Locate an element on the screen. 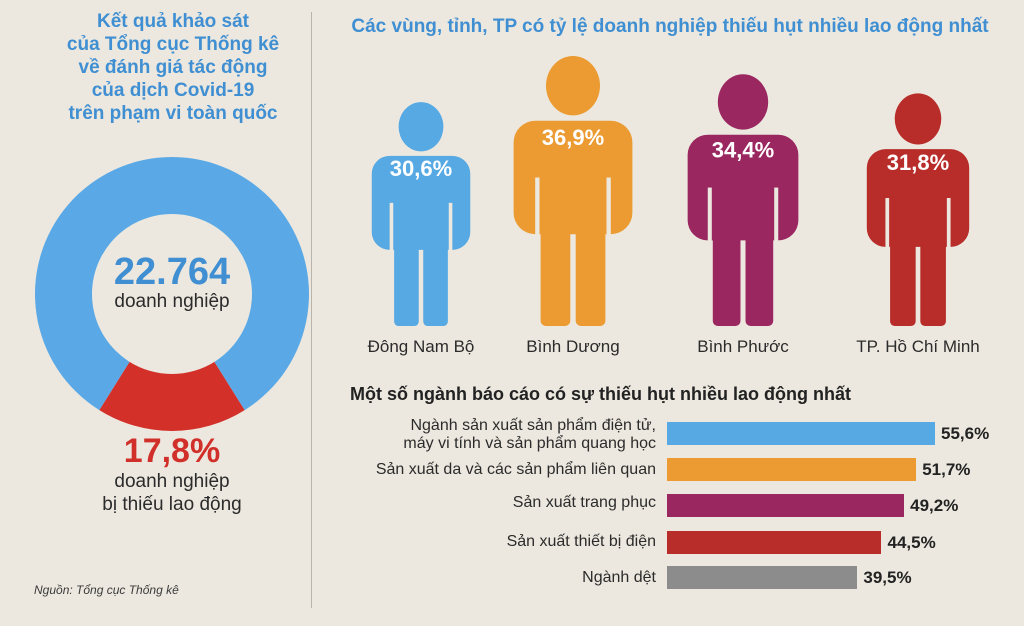 This screenshot has height=626, width=1024. industry-label-line: máy vi tính và sản phẩm quang học is located at coordinates (529, 443).